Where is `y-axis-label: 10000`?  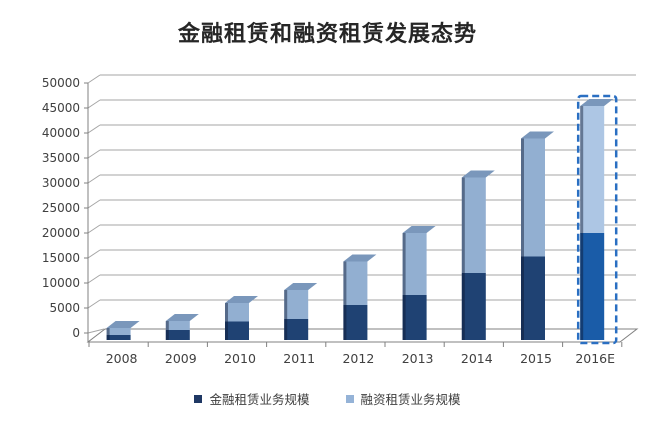 y-axis-label: 10000 is located at coordinates (61, 283).